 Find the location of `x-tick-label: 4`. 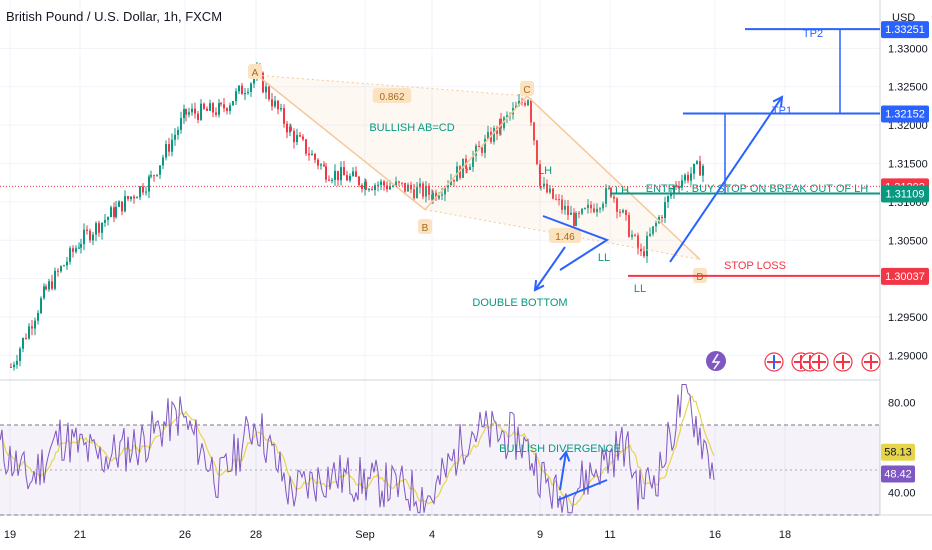

x-tick-label: 4 is located at coordinates (432, 535).